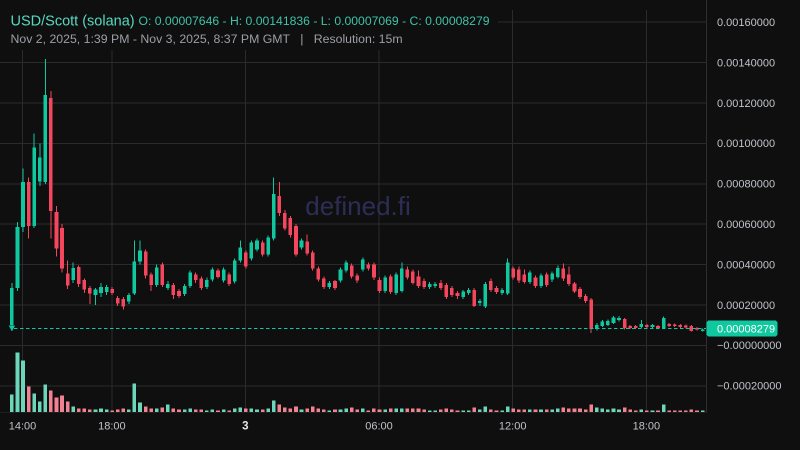  I want to click on svg-text: 06:00, so click(379, 427).